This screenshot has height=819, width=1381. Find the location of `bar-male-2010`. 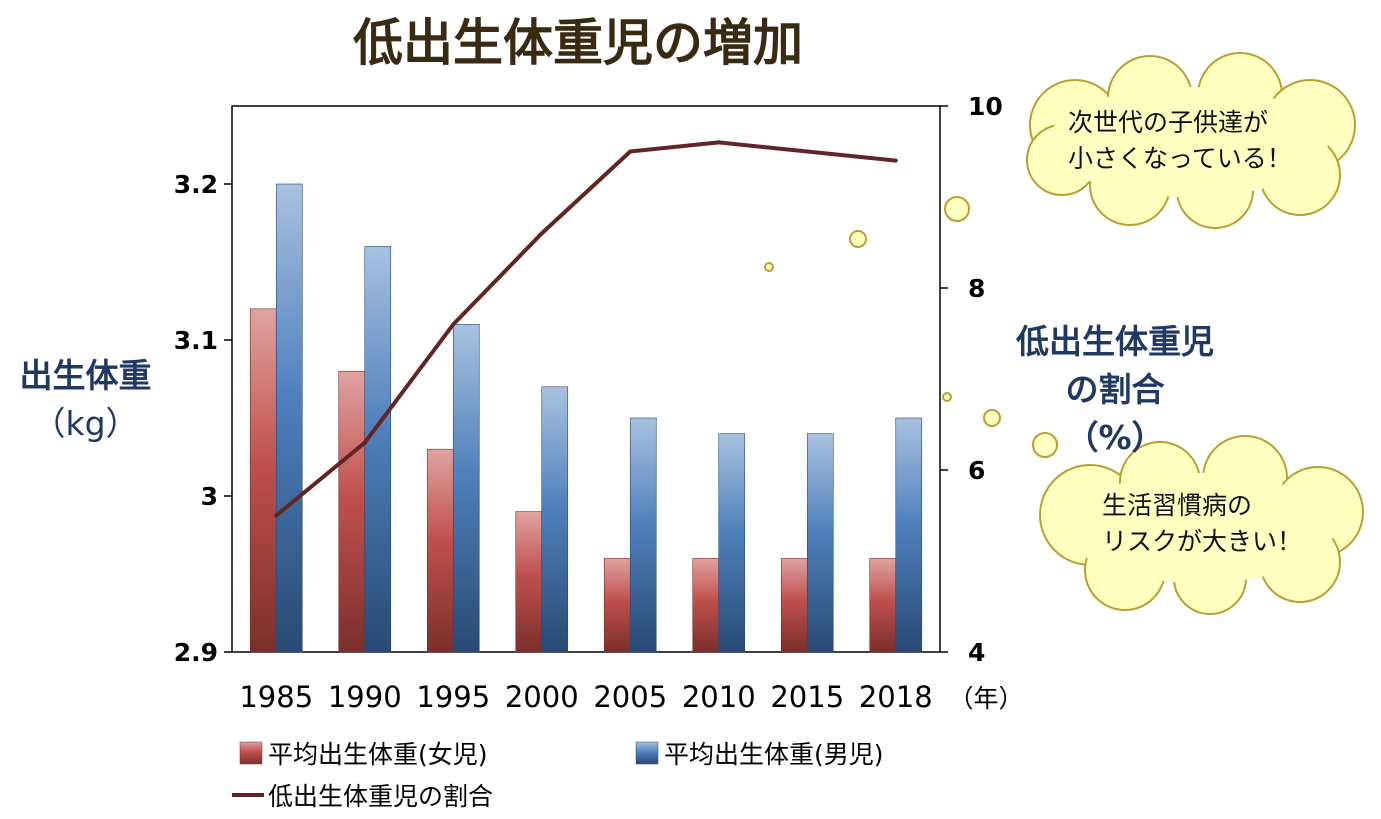

bar-male-2010 is located at coordinates (732, 543).